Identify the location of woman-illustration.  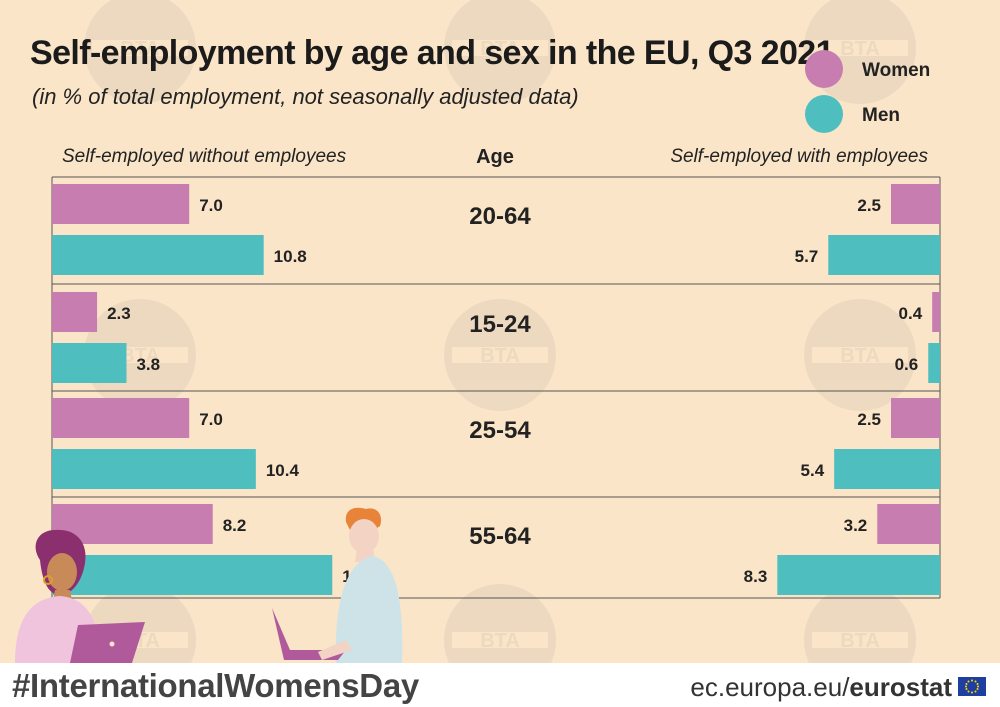
(80, 596).